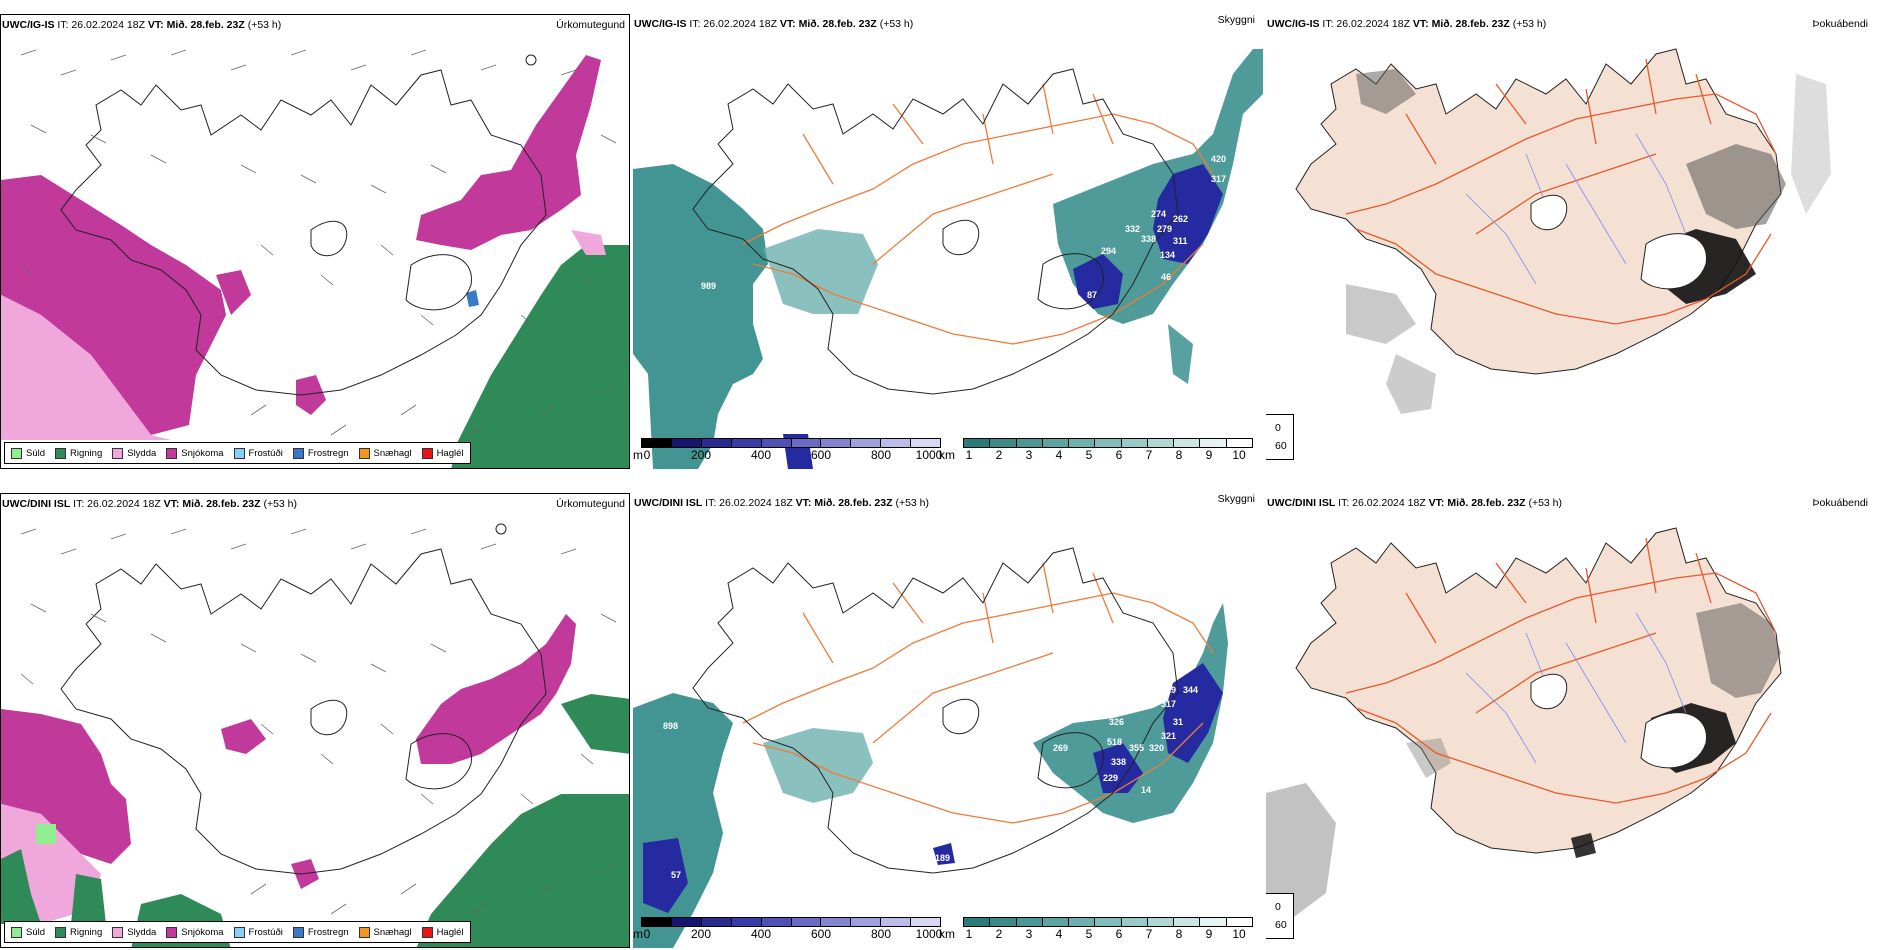 Image resolution: width=1900 pixels, height=950 pixels. I want to click on vis-label: 294, so click(1108, 251).